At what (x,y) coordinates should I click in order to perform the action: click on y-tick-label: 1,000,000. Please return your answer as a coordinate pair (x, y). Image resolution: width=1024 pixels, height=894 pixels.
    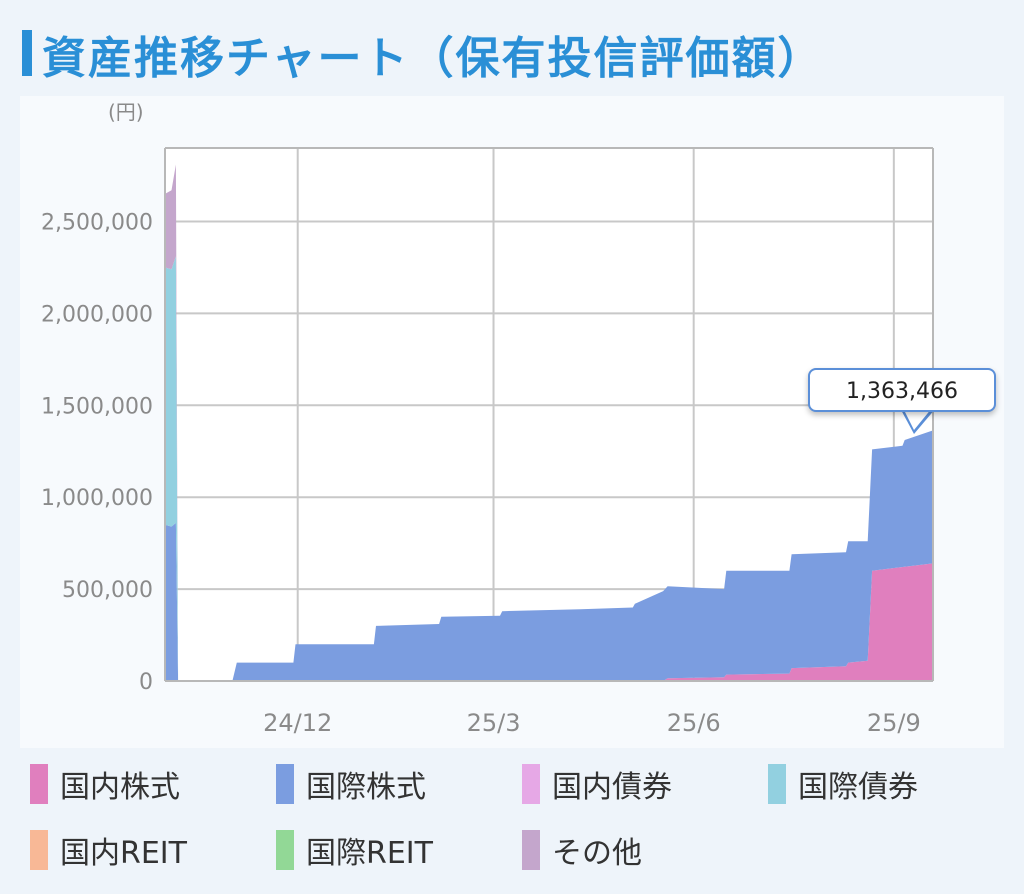
    Looking at the image, I should click on (97, 498).